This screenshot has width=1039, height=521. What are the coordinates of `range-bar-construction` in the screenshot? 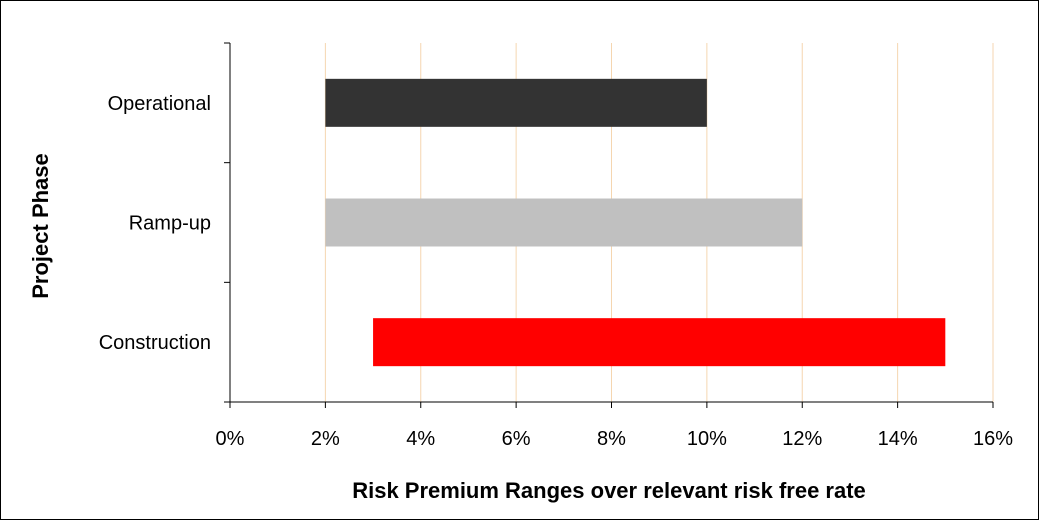 It's located at (659, 342).